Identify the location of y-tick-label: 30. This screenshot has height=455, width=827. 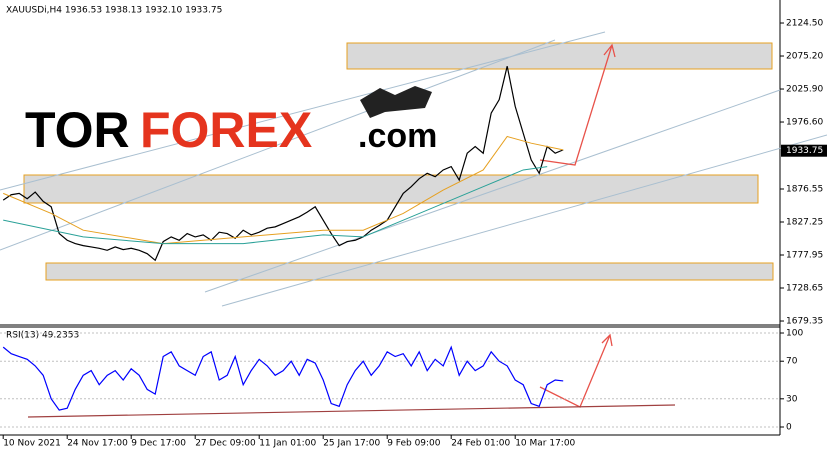
(792, 399).